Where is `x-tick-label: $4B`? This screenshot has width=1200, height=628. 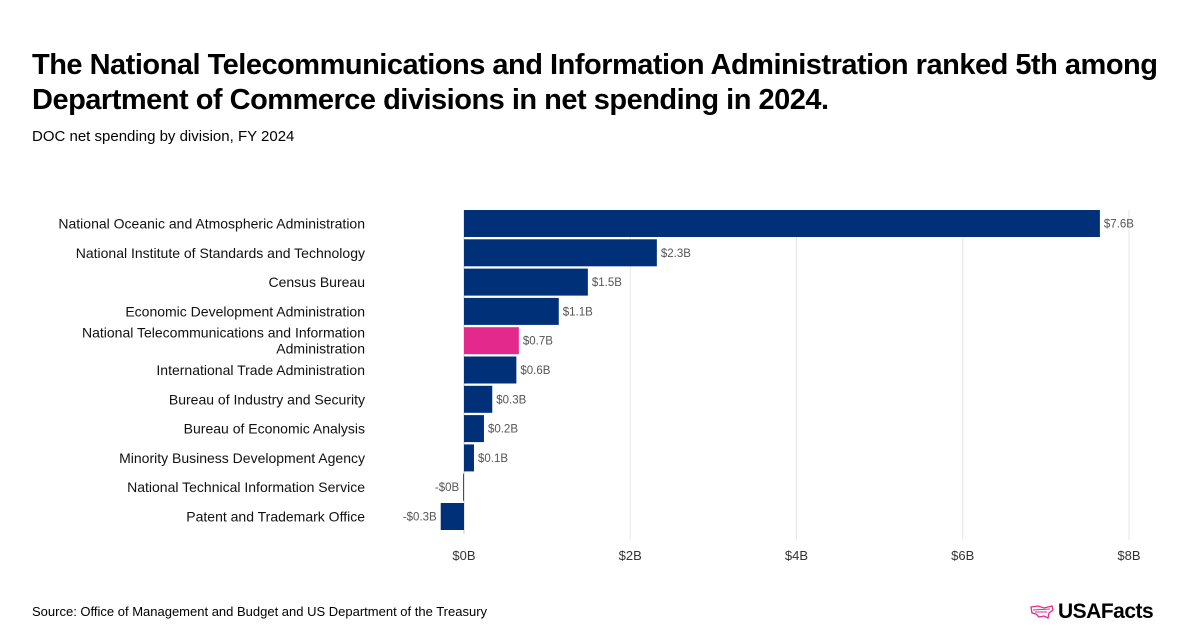 x-tick-label: $4B is located at coordinates (796, 555).